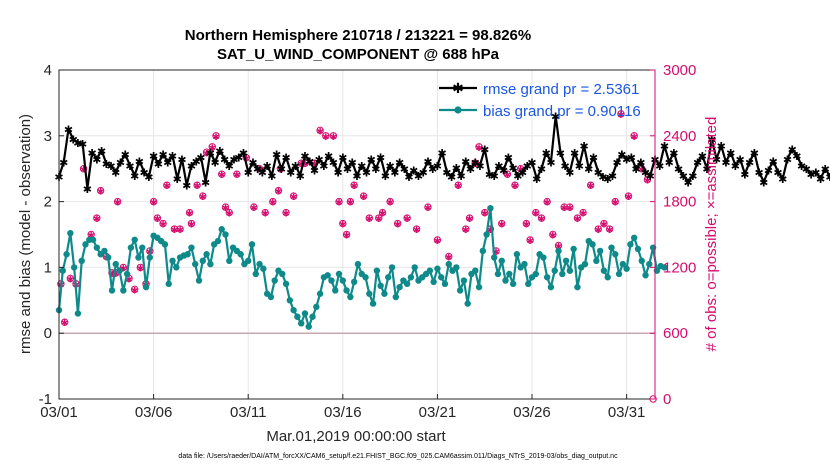 This screenshot has width=830, height=470. Describe the element at coordinates (248, 412) in the screenshot. I see `x-tick-label-2: 03/11` at that location.